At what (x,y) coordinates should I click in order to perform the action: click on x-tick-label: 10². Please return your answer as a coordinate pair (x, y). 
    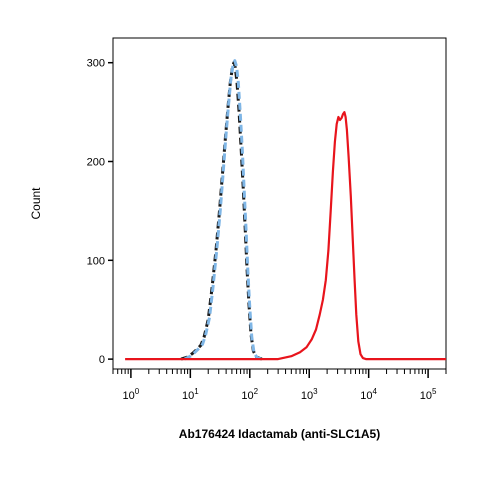
    Looking at the image, I should click on (249, 394).